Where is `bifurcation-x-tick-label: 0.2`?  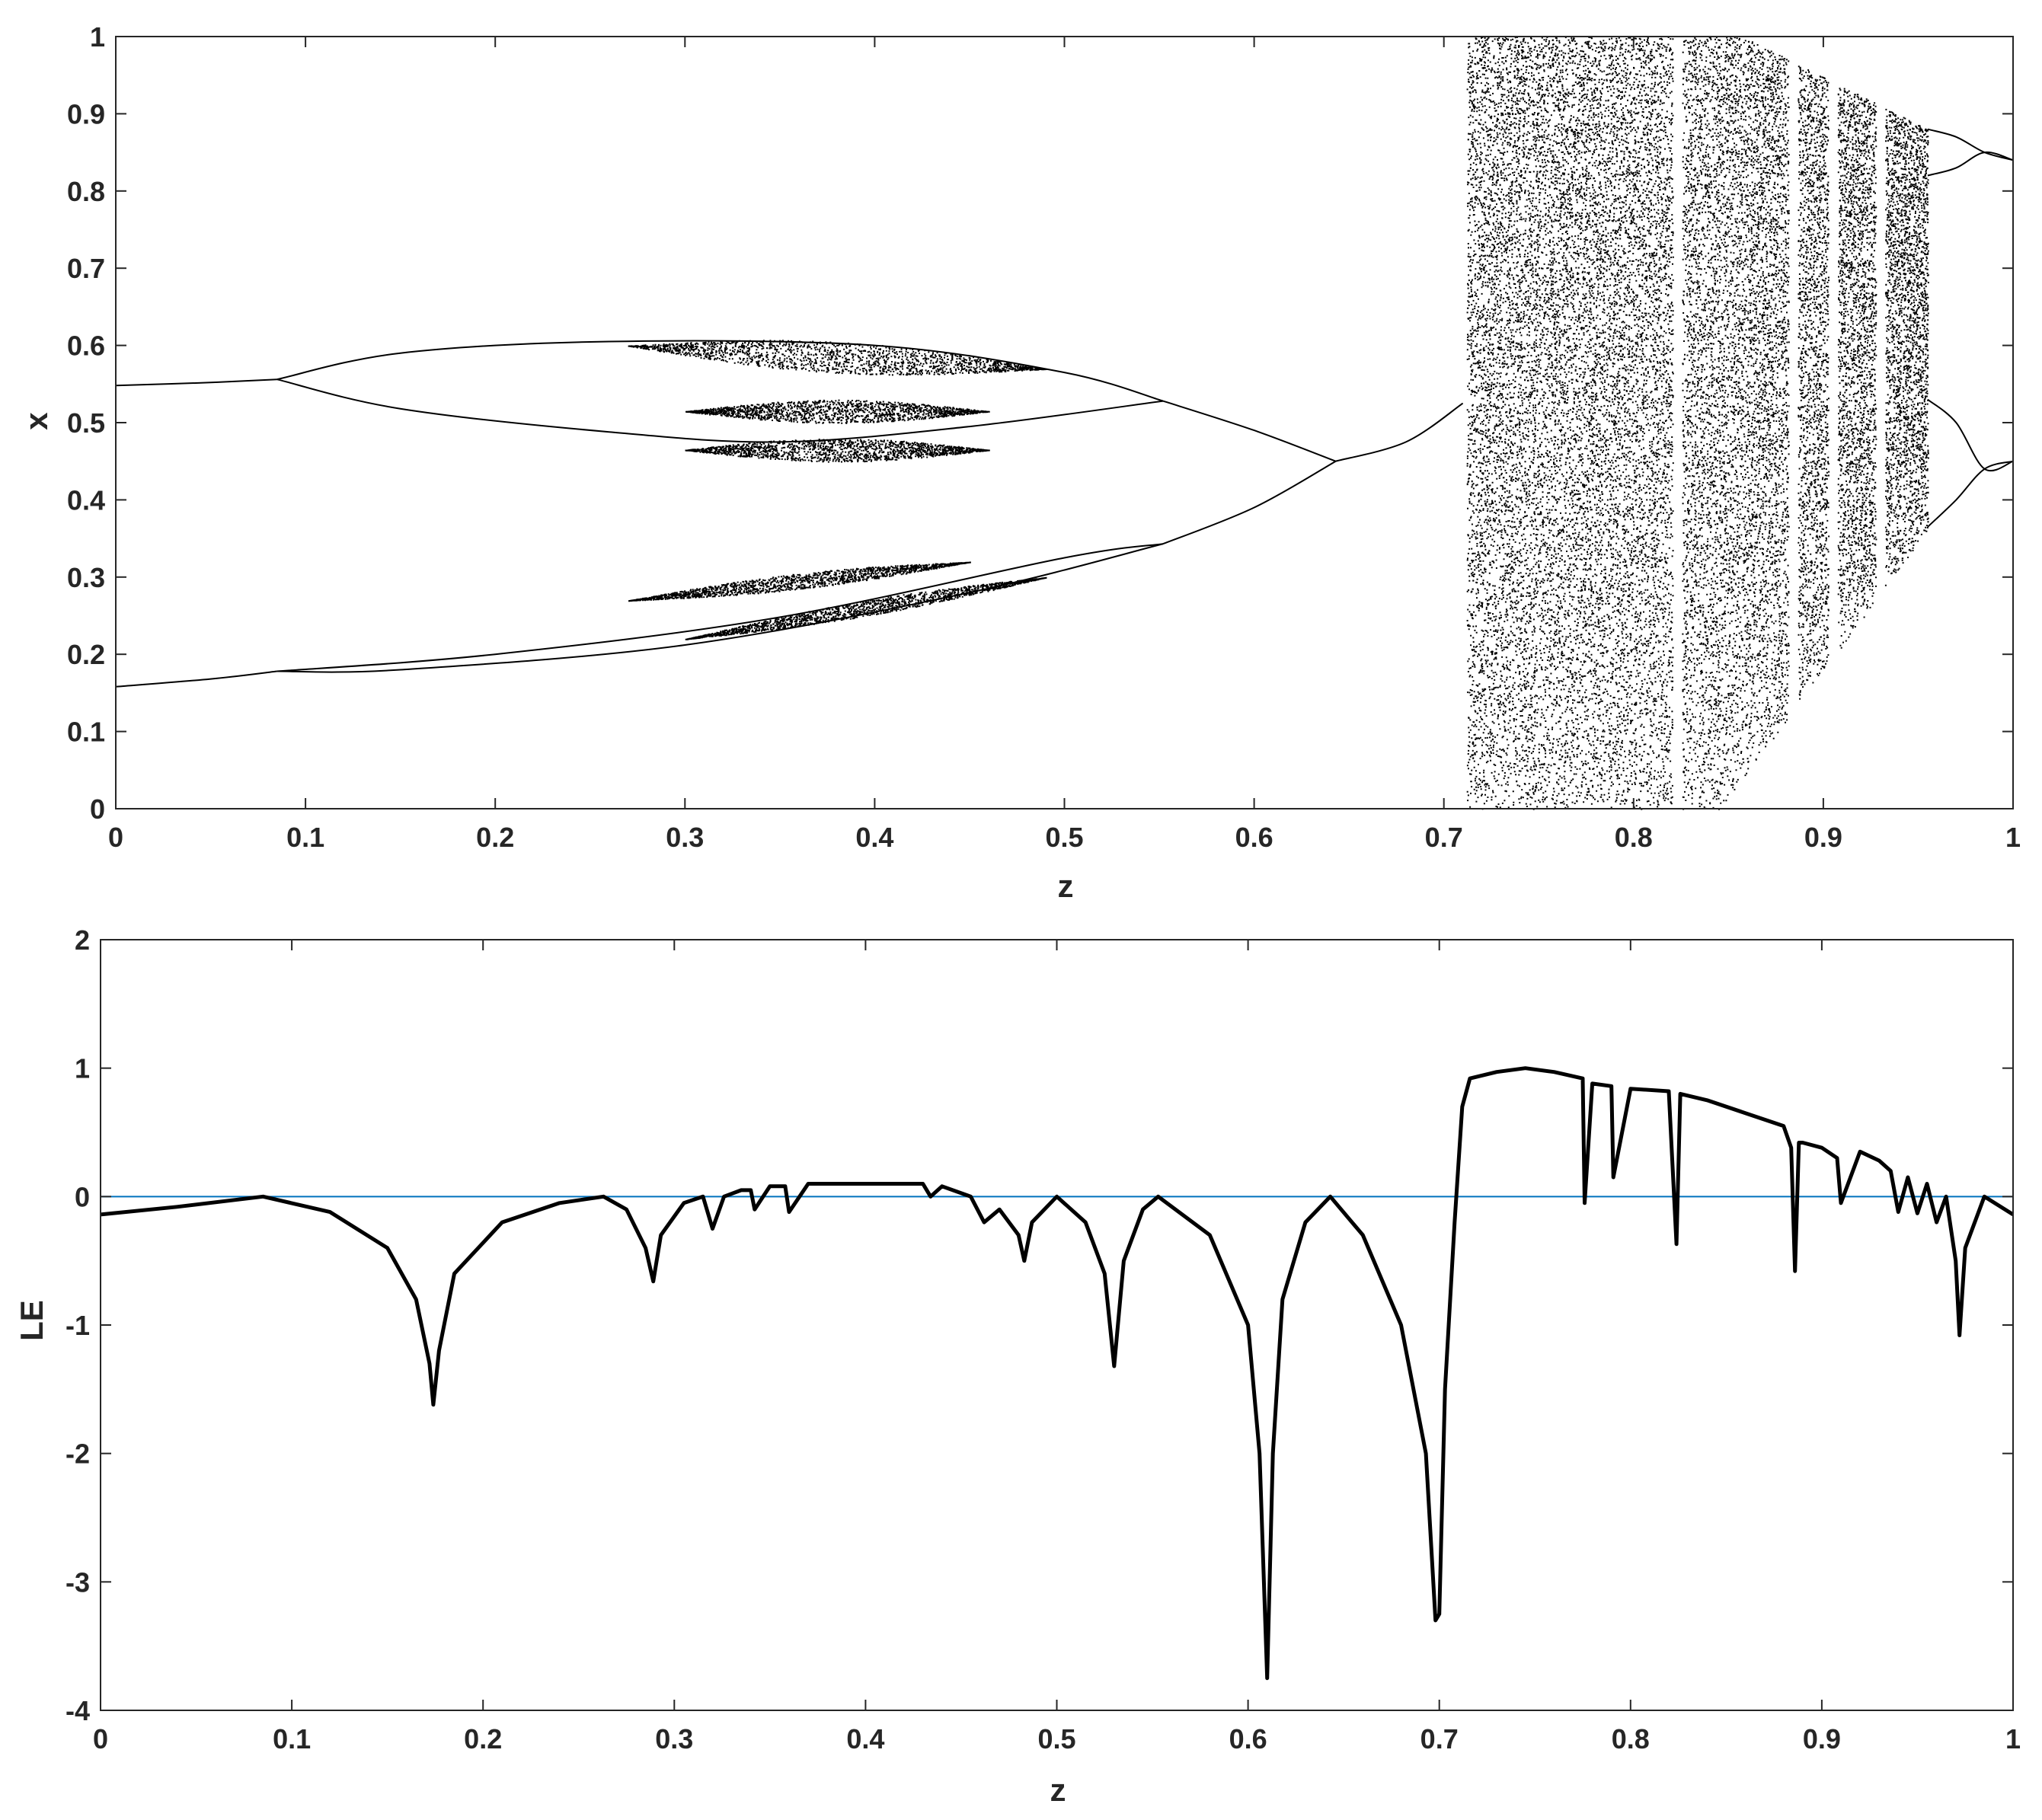
bifurcation-x-tick-label: 0.2 is located at coordinates (495, 837).